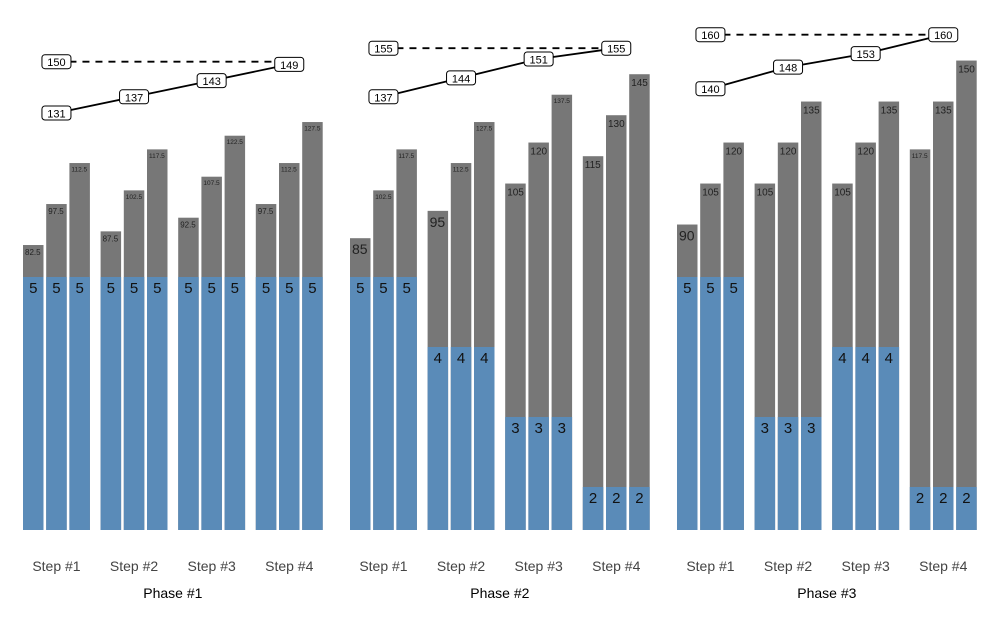 This screenshot has height=618, width=1000. I want to click on target-label-text: 160, so click(710, 36).